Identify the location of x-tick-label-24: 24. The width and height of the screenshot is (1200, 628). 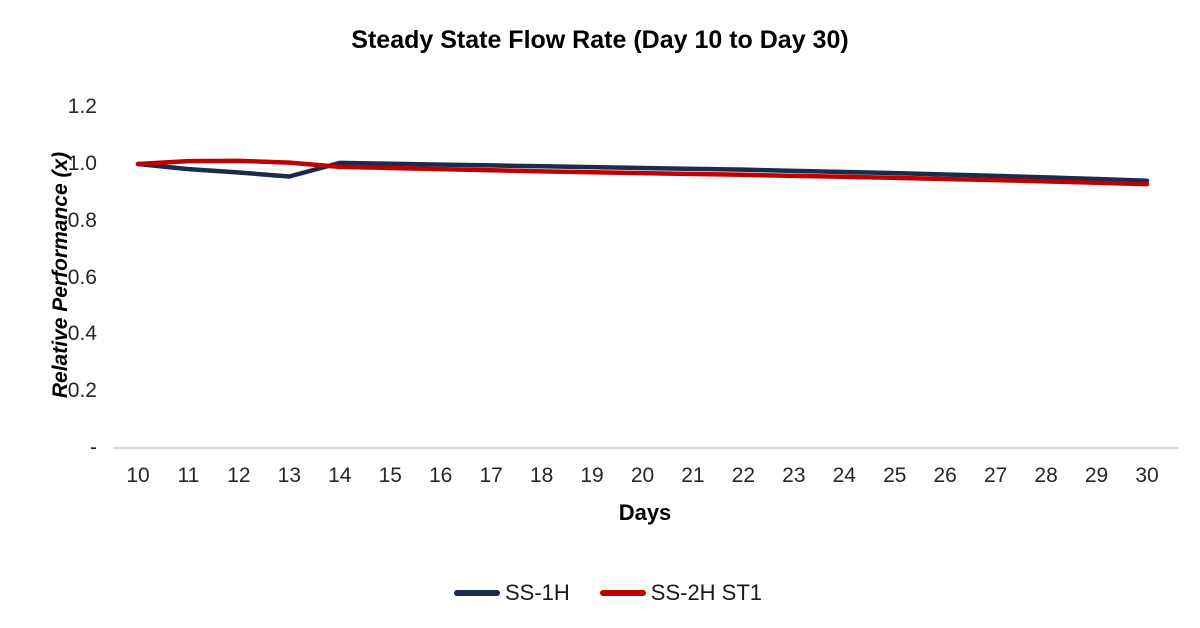
(844, 475).